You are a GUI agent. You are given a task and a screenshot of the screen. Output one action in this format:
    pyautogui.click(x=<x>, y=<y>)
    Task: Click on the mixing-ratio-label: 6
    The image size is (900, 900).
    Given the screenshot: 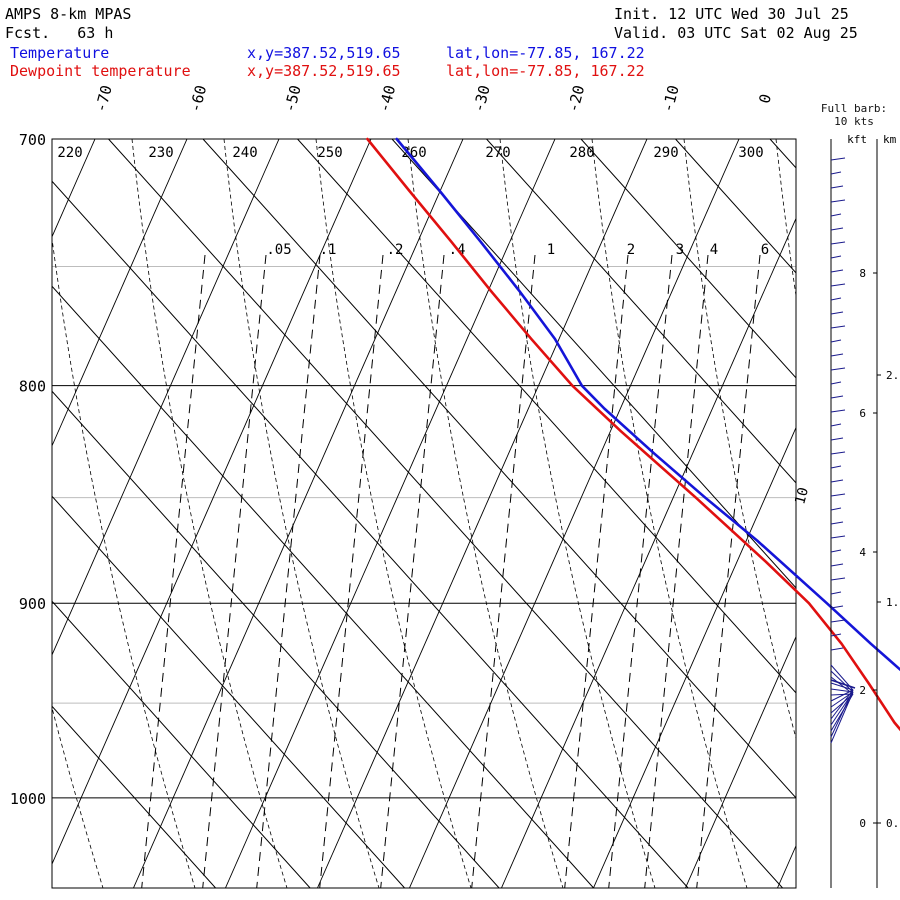 What is the action you would take?
    pyautogui.click(x=765, y=250)
    